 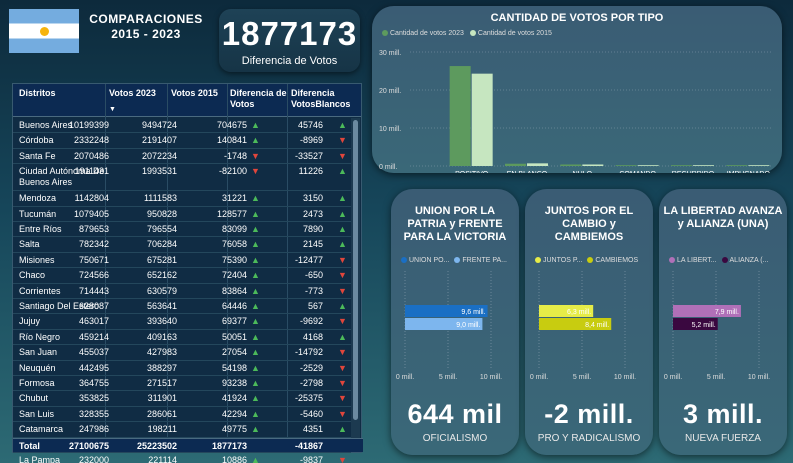 What do you see at coordinates (234, 413) in the screenshot?
I see `diferencia-votos: 42294` at bounding box center [234, 413].